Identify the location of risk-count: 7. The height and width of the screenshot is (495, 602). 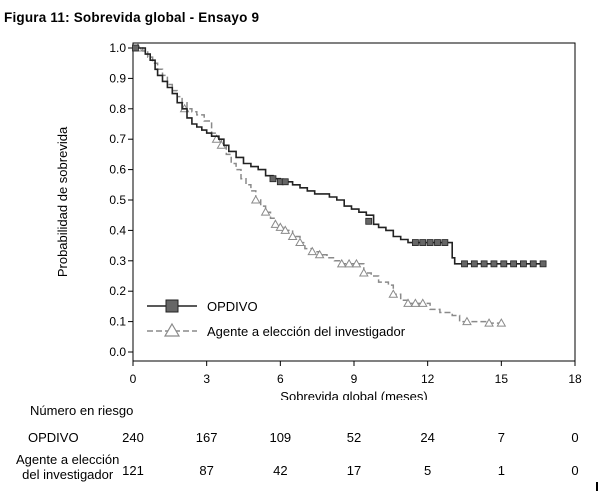
(501, 437).